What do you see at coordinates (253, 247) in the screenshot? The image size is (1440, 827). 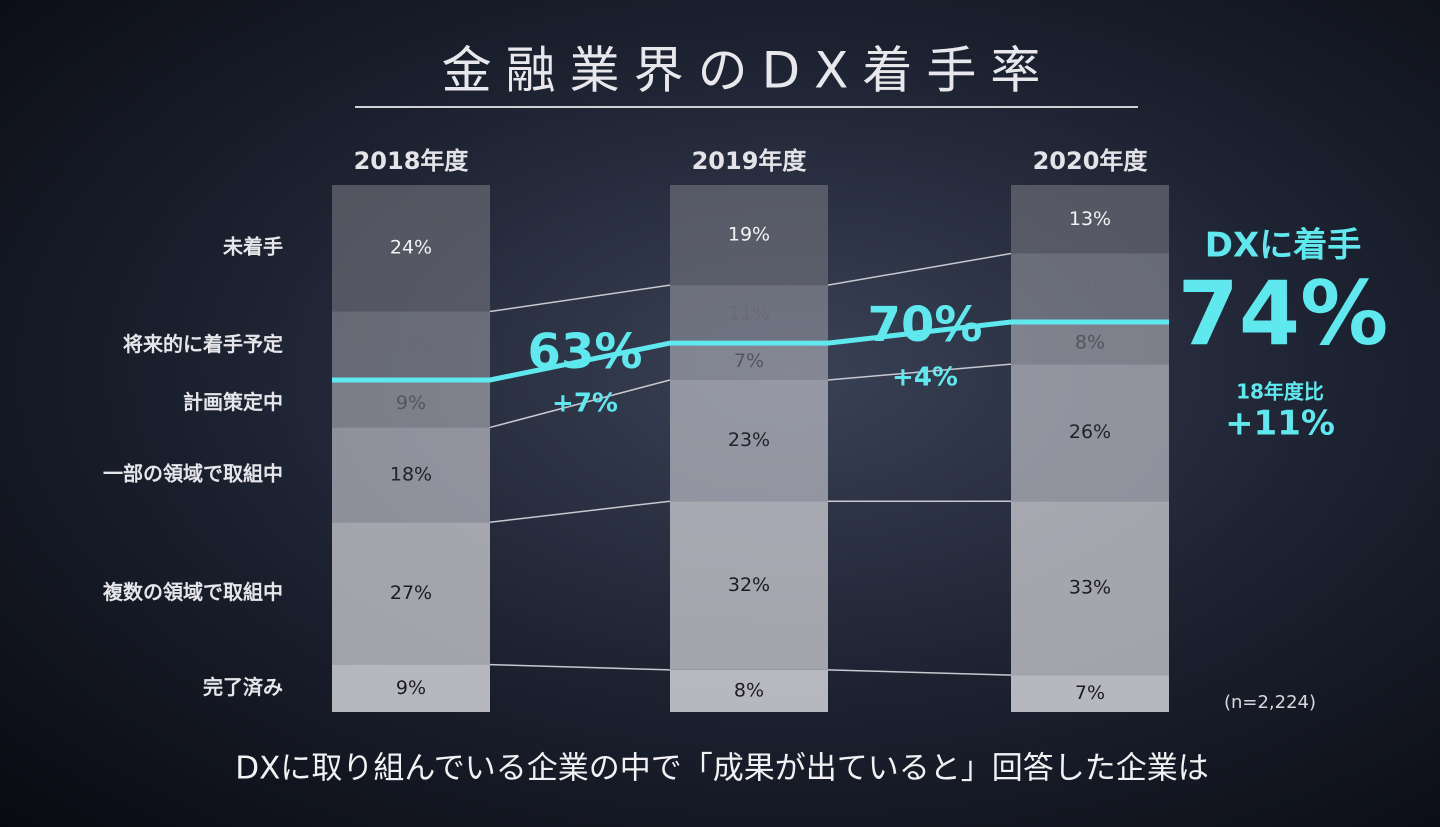 I see `category-label: 未着手` at bounding box center [253, 247].